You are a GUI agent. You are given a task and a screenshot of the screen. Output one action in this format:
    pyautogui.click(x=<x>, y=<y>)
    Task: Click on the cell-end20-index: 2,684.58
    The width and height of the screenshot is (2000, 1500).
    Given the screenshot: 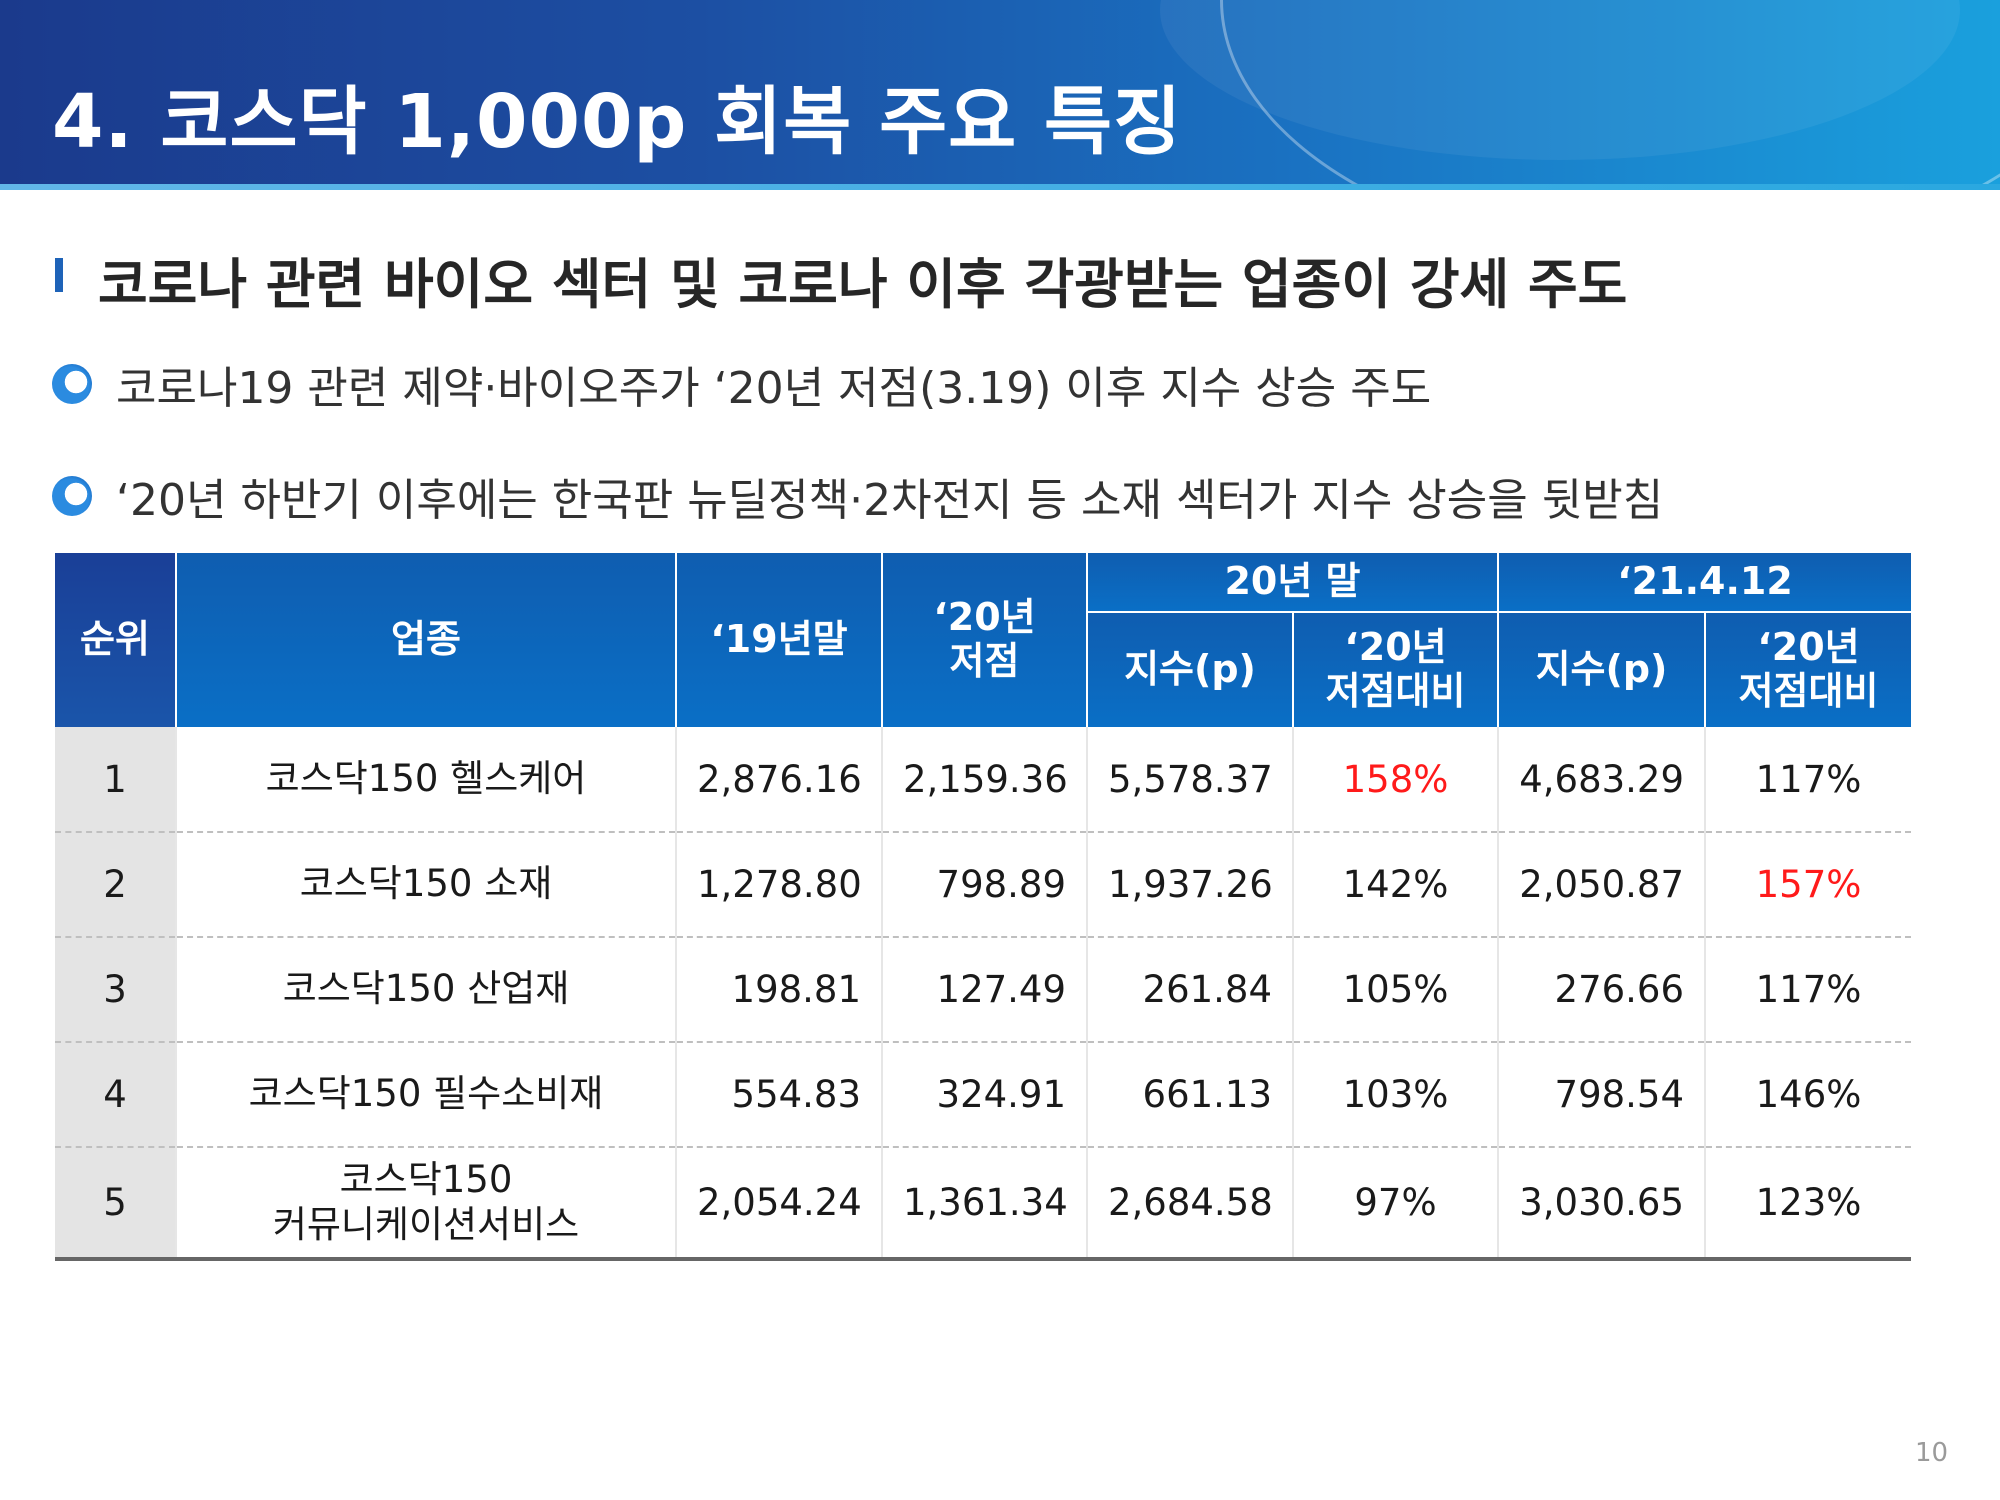 What is the action you would take?
    pyautogui.click(x=1189, y=1204)
    